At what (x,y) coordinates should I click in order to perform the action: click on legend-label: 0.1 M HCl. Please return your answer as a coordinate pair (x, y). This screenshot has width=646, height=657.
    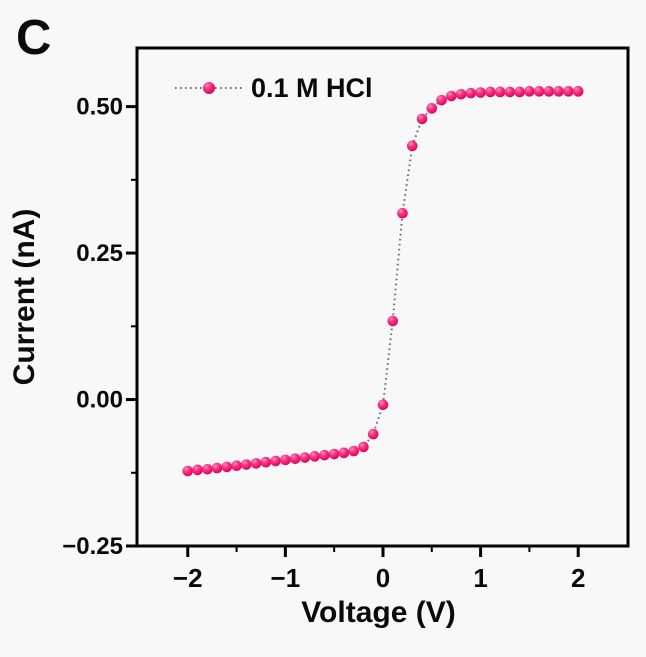
    Looking at the image, I should click on (312, 88).